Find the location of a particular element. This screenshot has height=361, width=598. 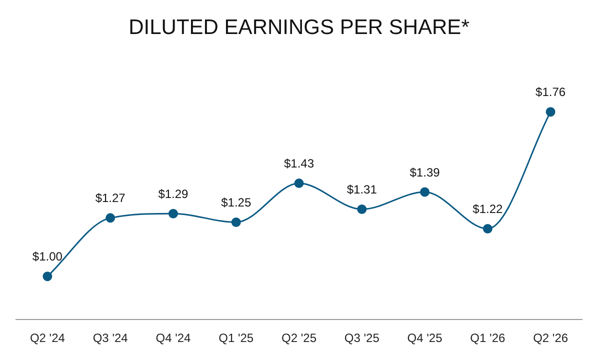

data-label: $1.22 is located at coordinates (488, 209).